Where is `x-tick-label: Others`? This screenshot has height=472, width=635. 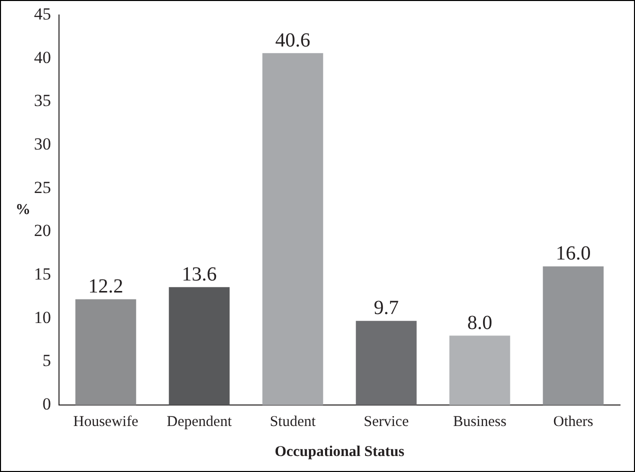 x-tick-label: Others is located at coordinates (573, 422).